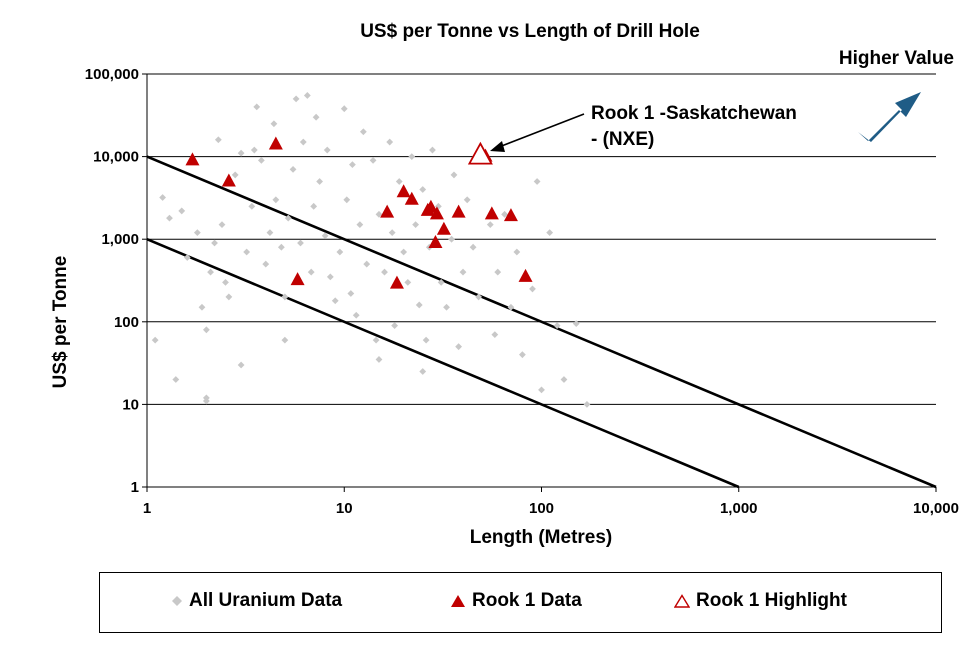 Image resolution: width=980 pixels, height=659 pixels. I want to click on y-axis-ticks: 1 10 100 1,000 10,000 100,000, so click(116, 281).